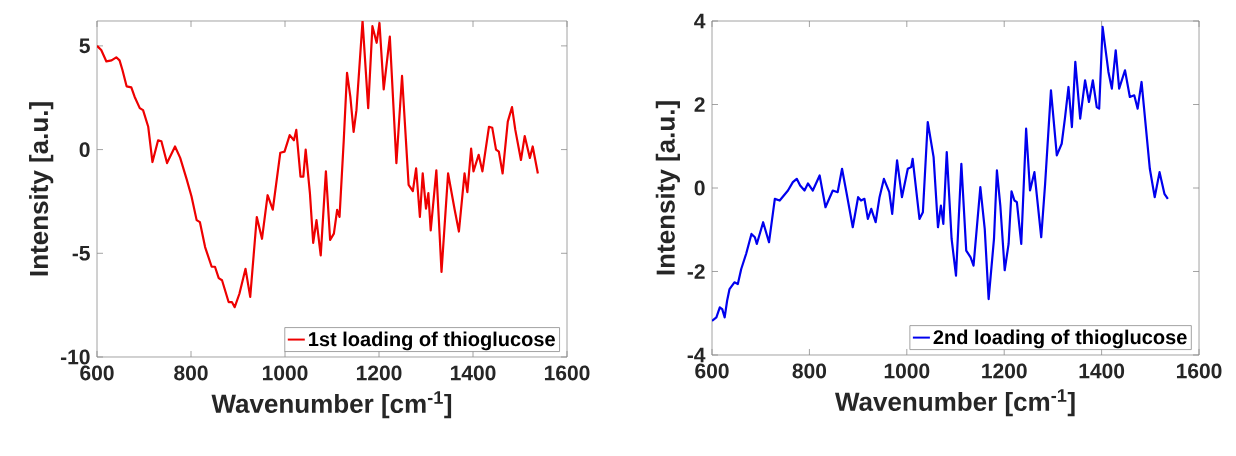  What do you see at coordinates (700, 21) in the screenshot?
I see `y-tick-label: 4` at bounding box center [700, 21].